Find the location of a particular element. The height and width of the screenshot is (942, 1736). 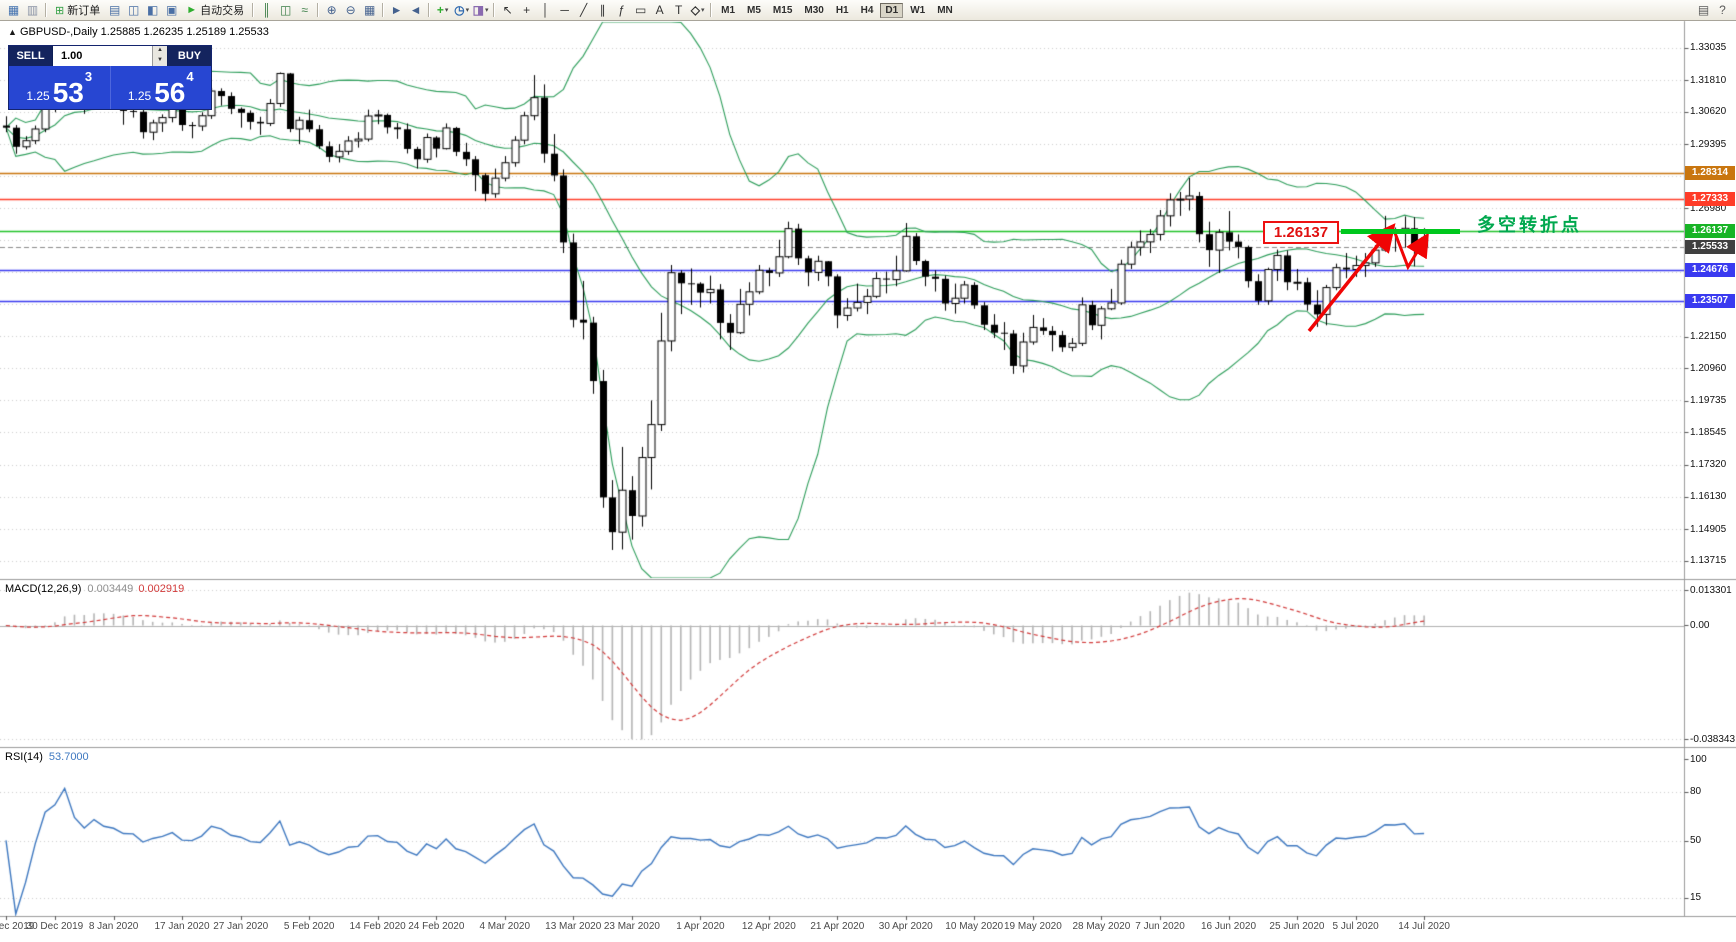

vertical-line-icon: │ is located at coordinates (545, 9).